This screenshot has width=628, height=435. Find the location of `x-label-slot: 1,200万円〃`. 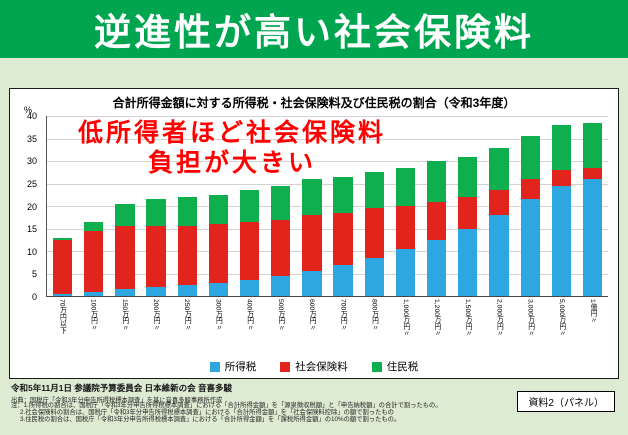

x-label-slot: 1,200万円〃 is located at coordinates (436, 329).